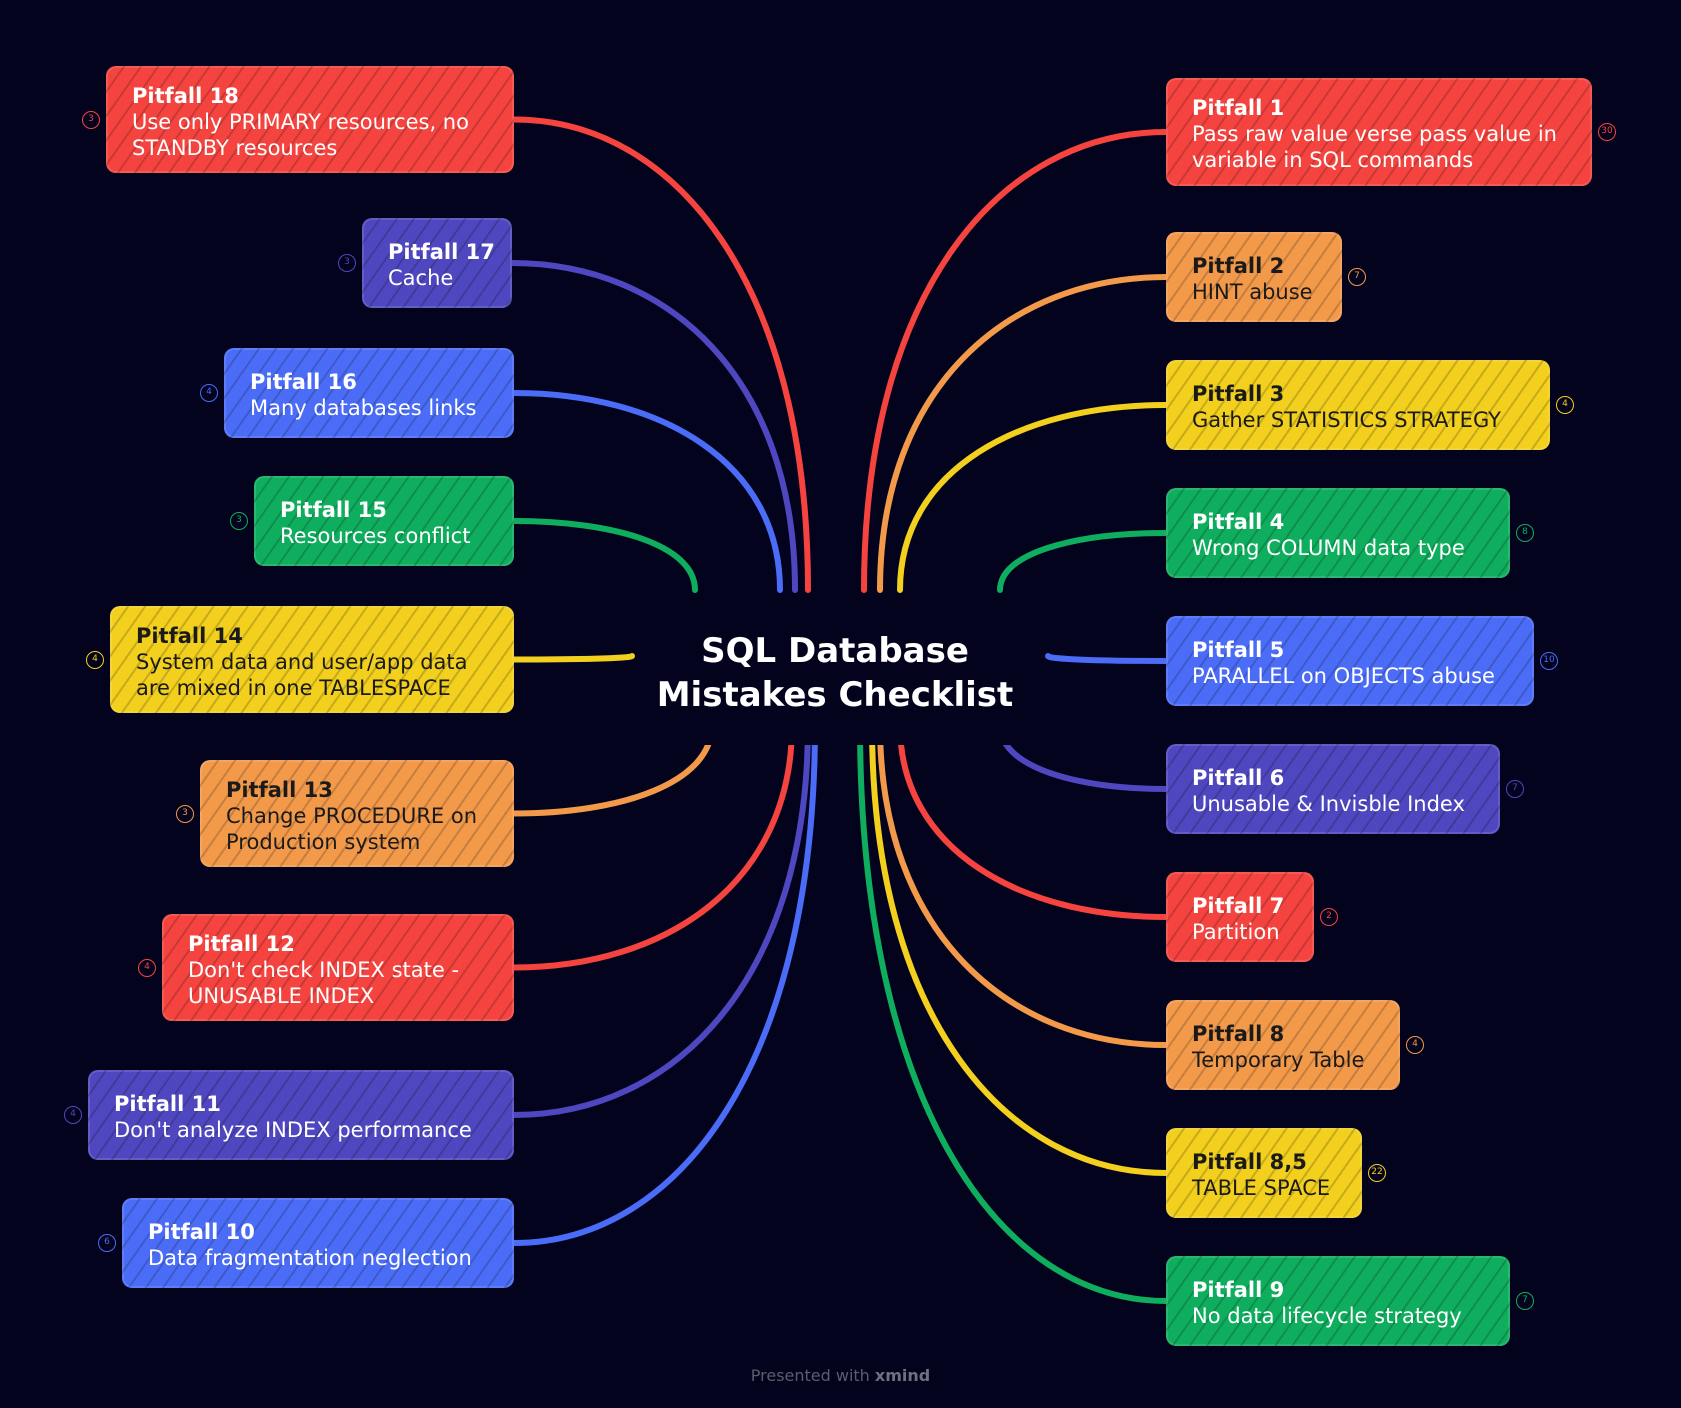 This screenshot has width=1681, height=1408. What do you see at coordinates (324, 969) in the screenshot?
I see `pitfall-description: Don't check INDEX state -` at bounding box center [324, 969].